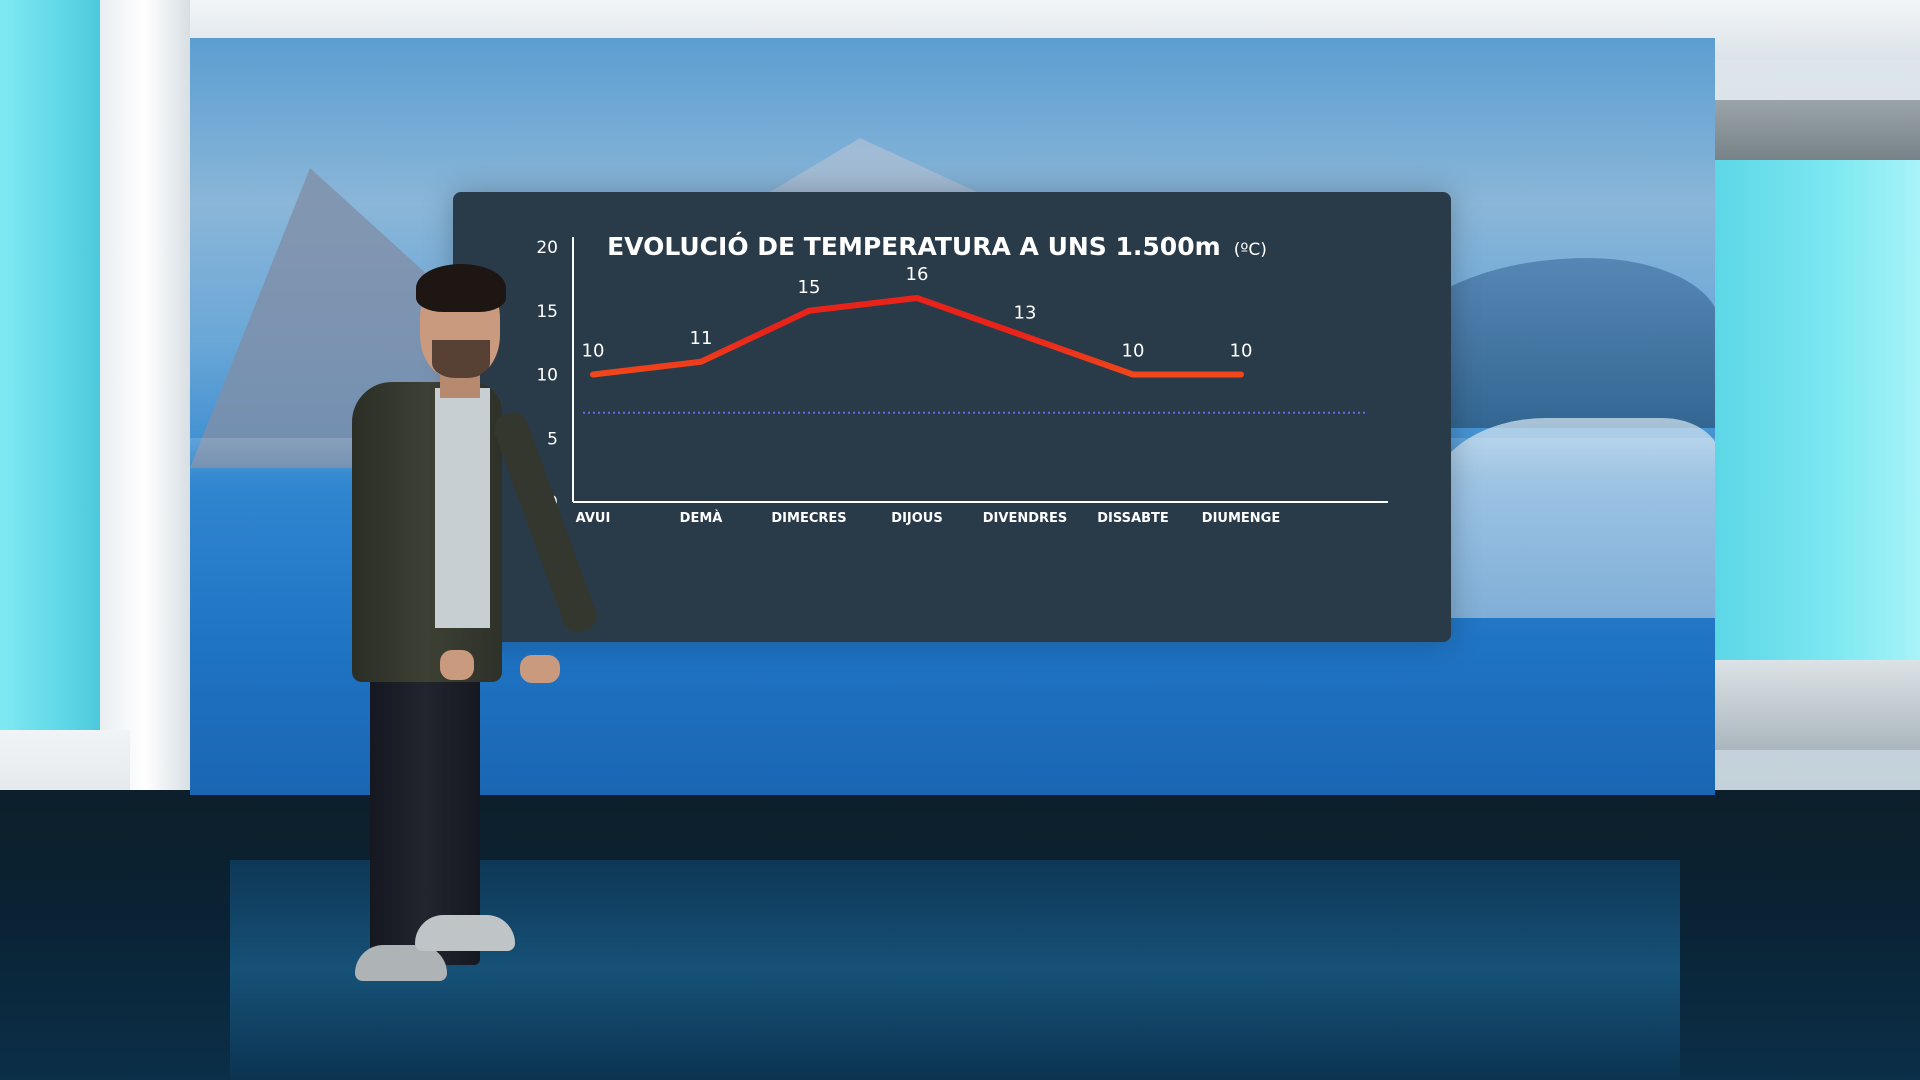 The height and width of the screenshot is (1080, 1920). What do you see at coordinates (540, 669) in the screenshot?
I see `presenter-pointing-hand` at bounding box center [540, 669].